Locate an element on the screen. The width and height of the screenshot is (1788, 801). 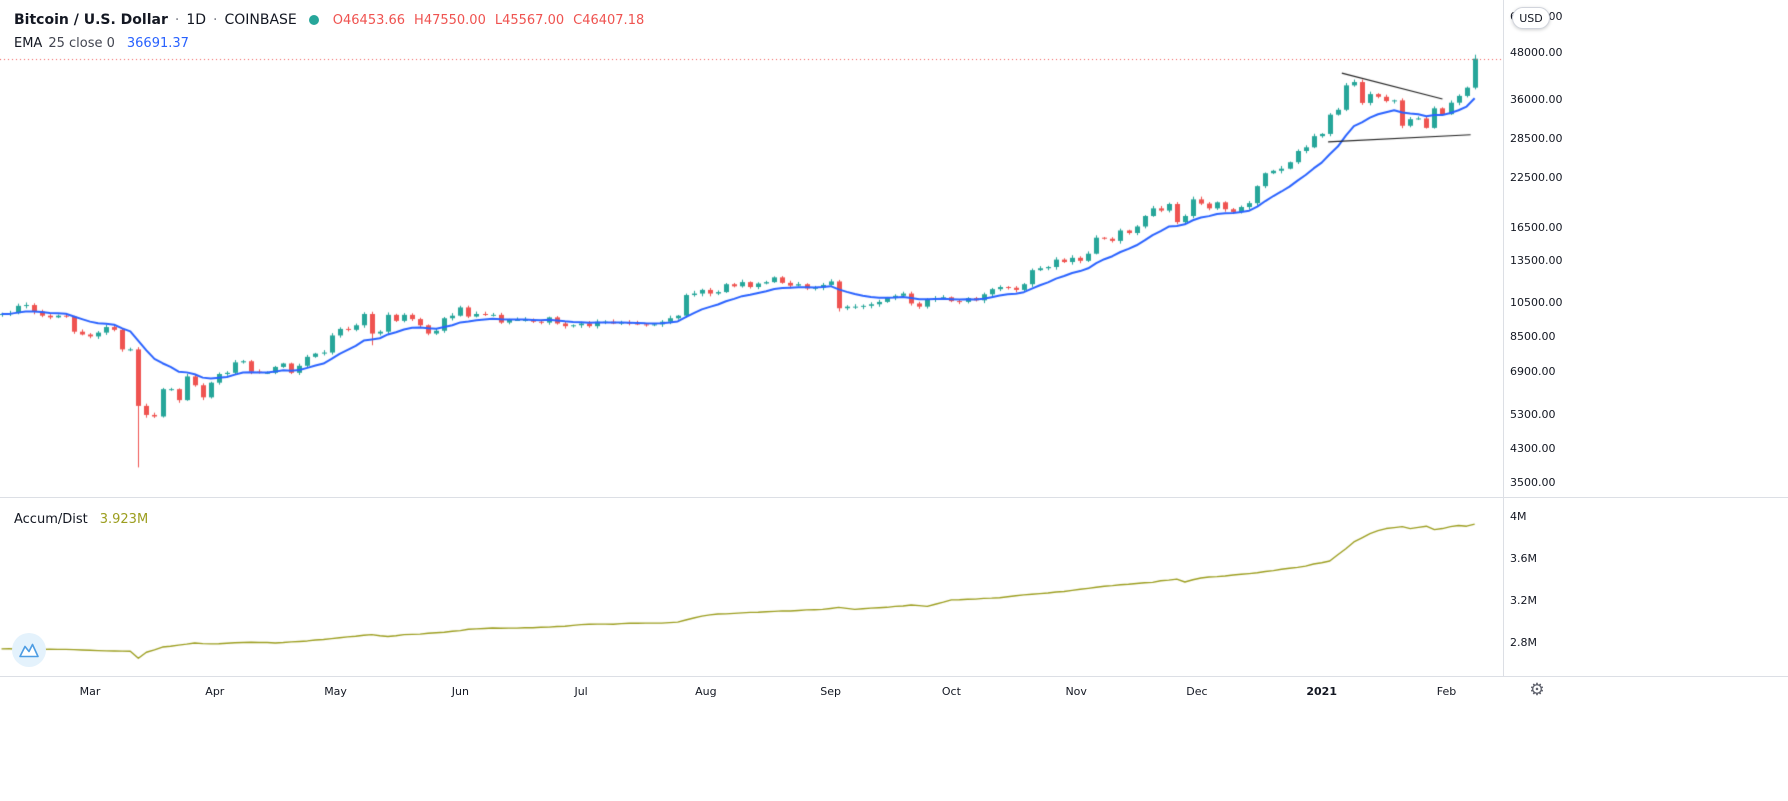
ohlc-readout: O 46453.66 H 47550.00 L 45567.00 C 46407.18 is located at coordinates (493, 20).